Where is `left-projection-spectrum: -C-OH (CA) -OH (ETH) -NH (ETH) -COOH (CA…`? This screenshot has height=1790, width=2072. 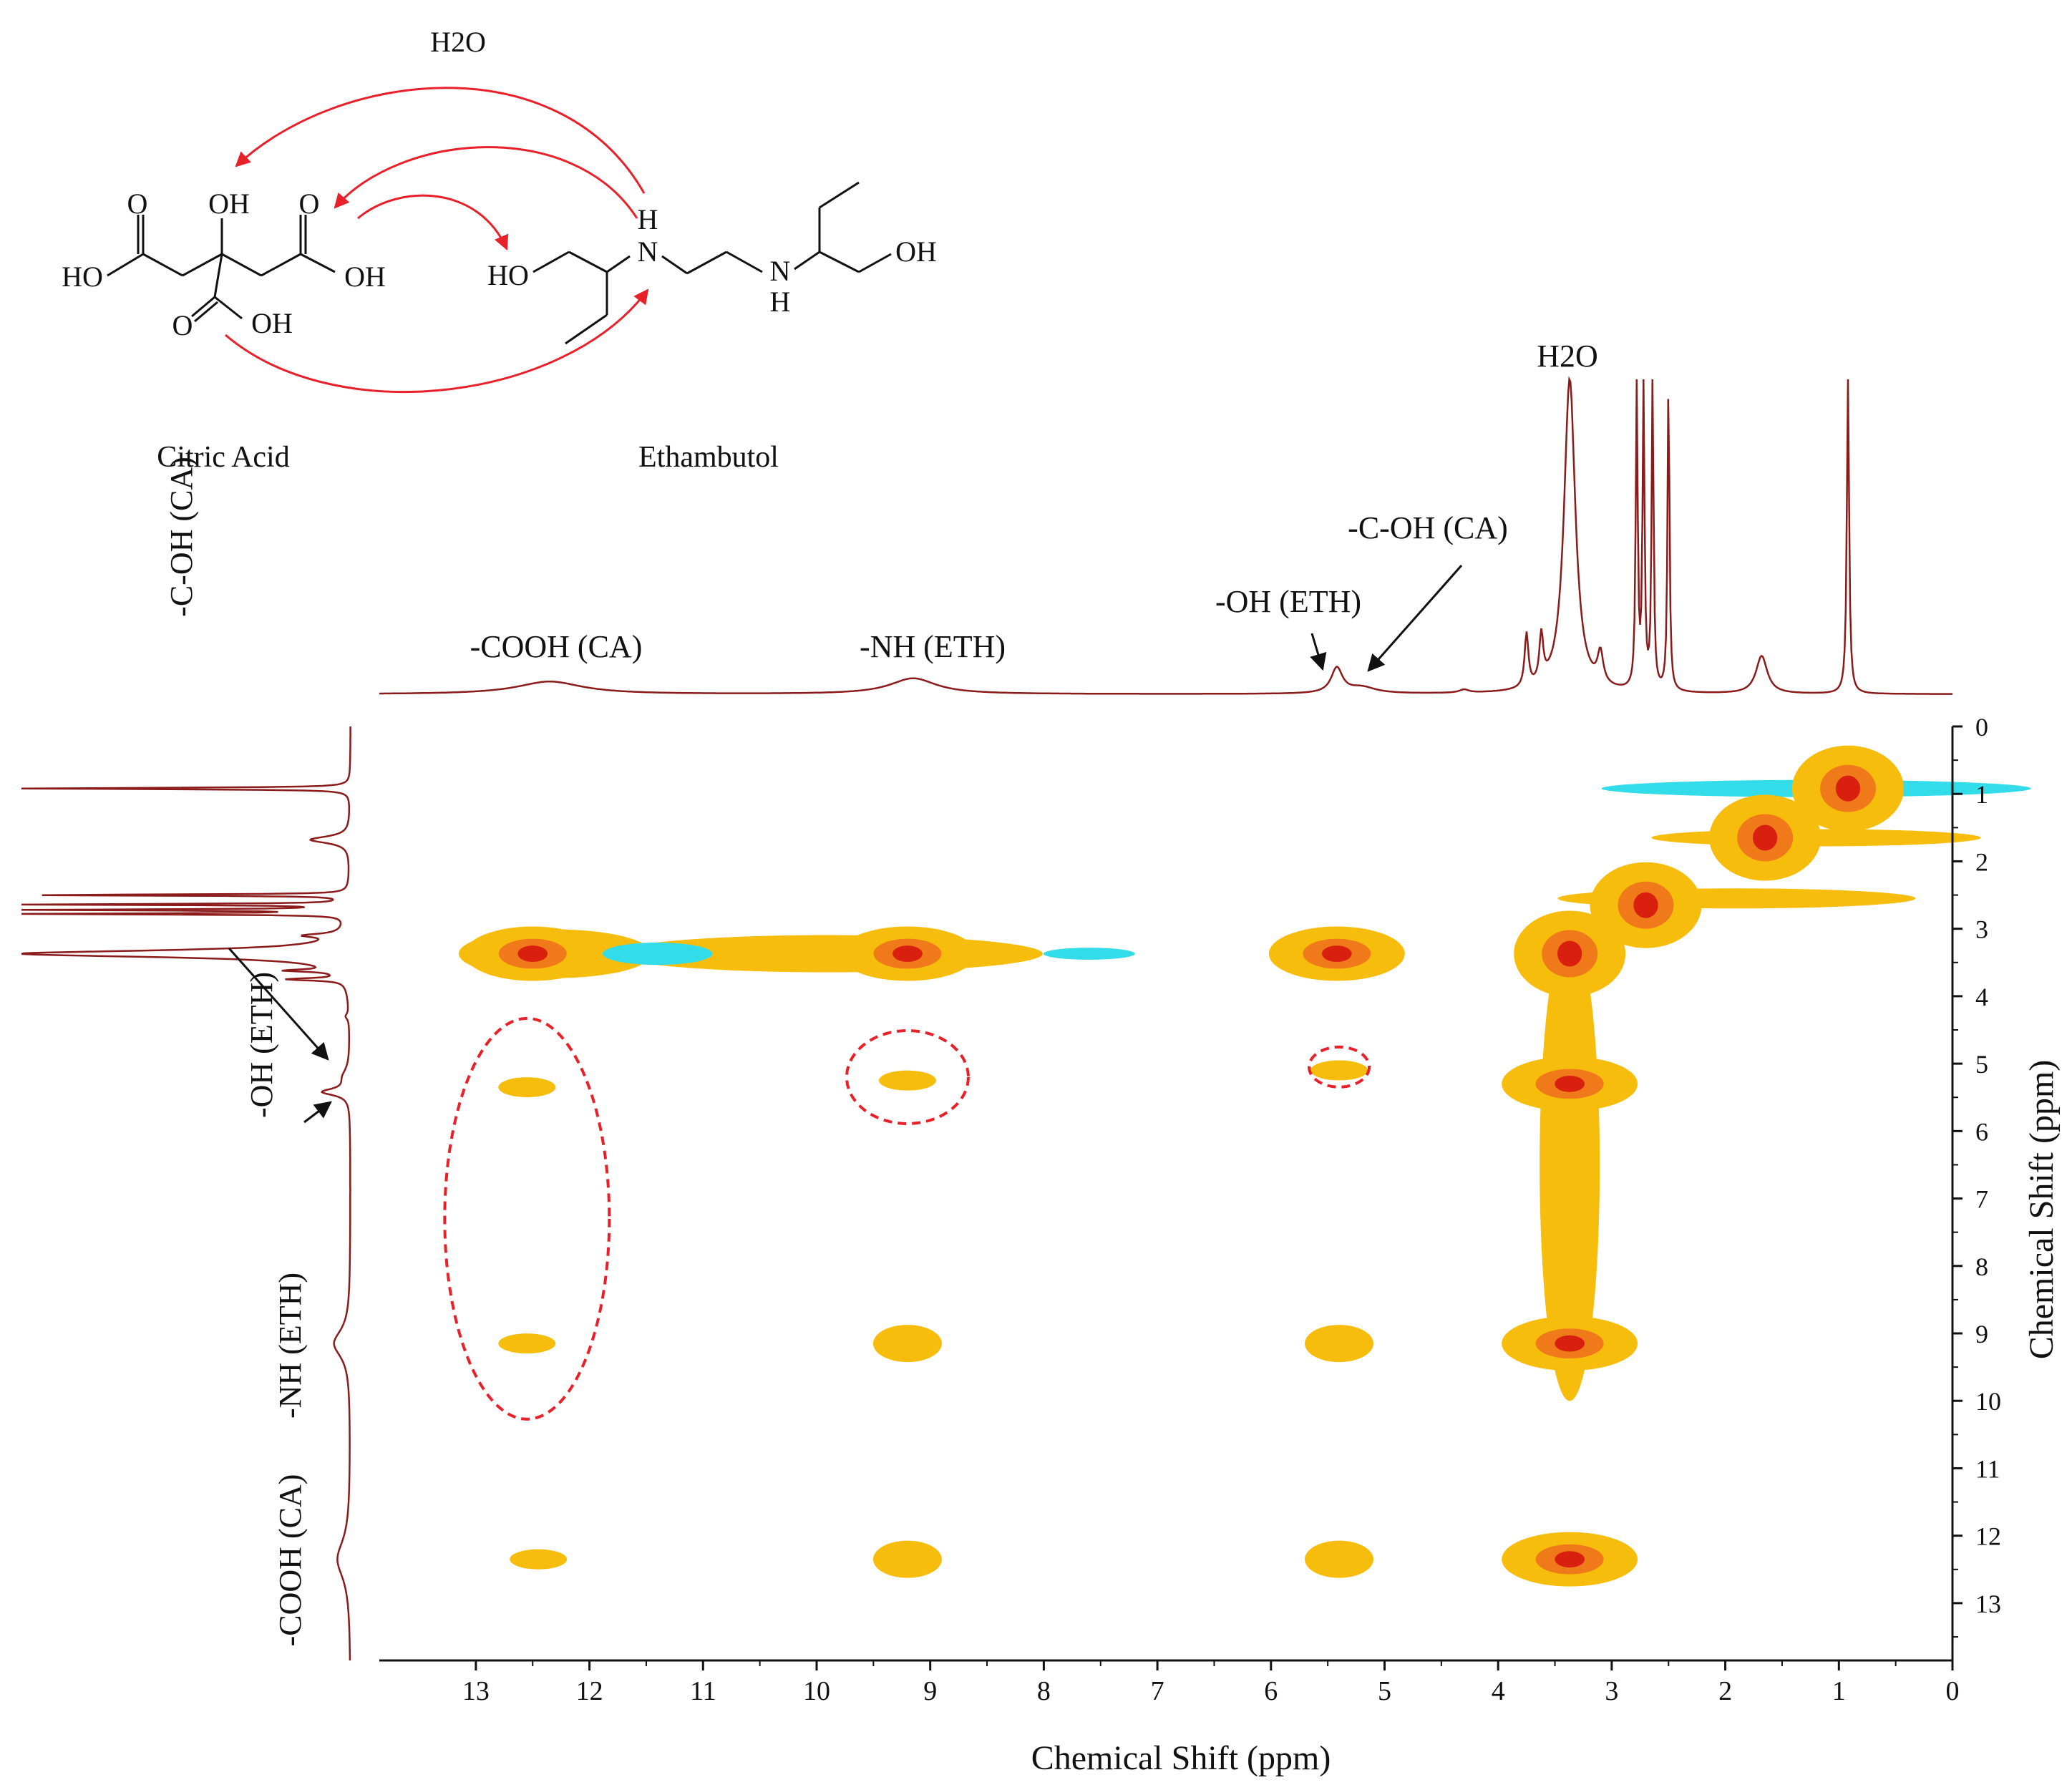
left-projection-spectrum: -C-OH (CA) -OH (ETH) -NH (ETH) -COOH (CA… is located at coordinates (186, 1059).